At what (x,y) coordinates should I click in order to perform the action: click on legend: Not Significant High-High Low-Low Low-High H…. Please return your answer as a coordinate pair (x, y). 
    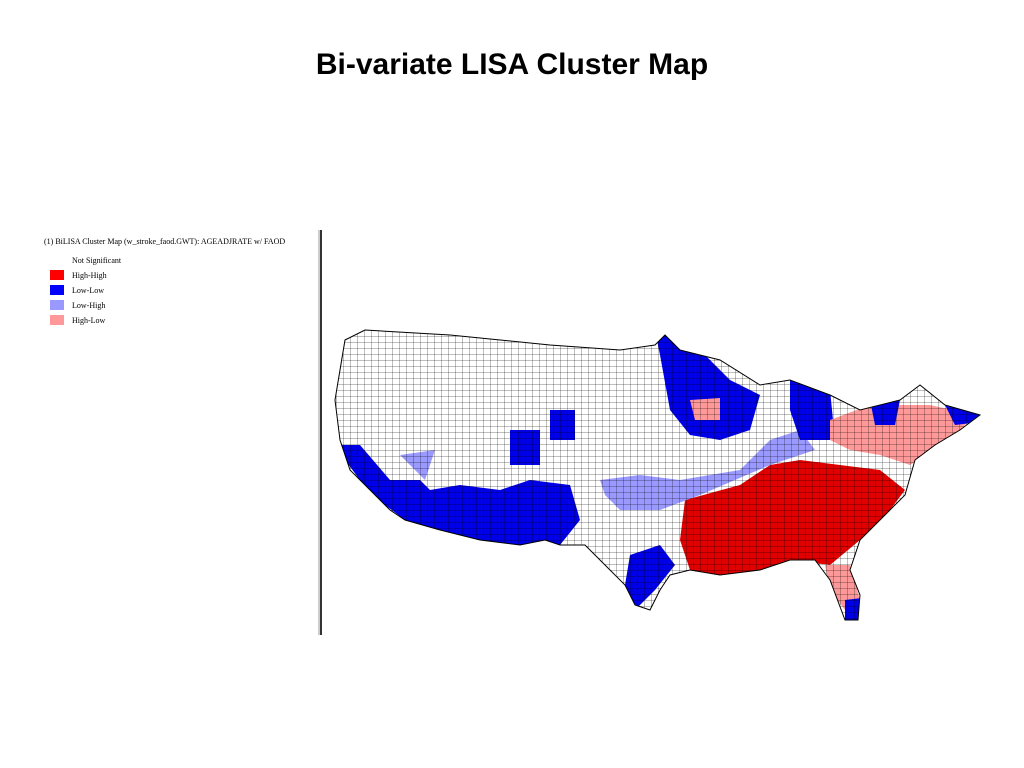
    Looking at the image, I should click on (86, 290).